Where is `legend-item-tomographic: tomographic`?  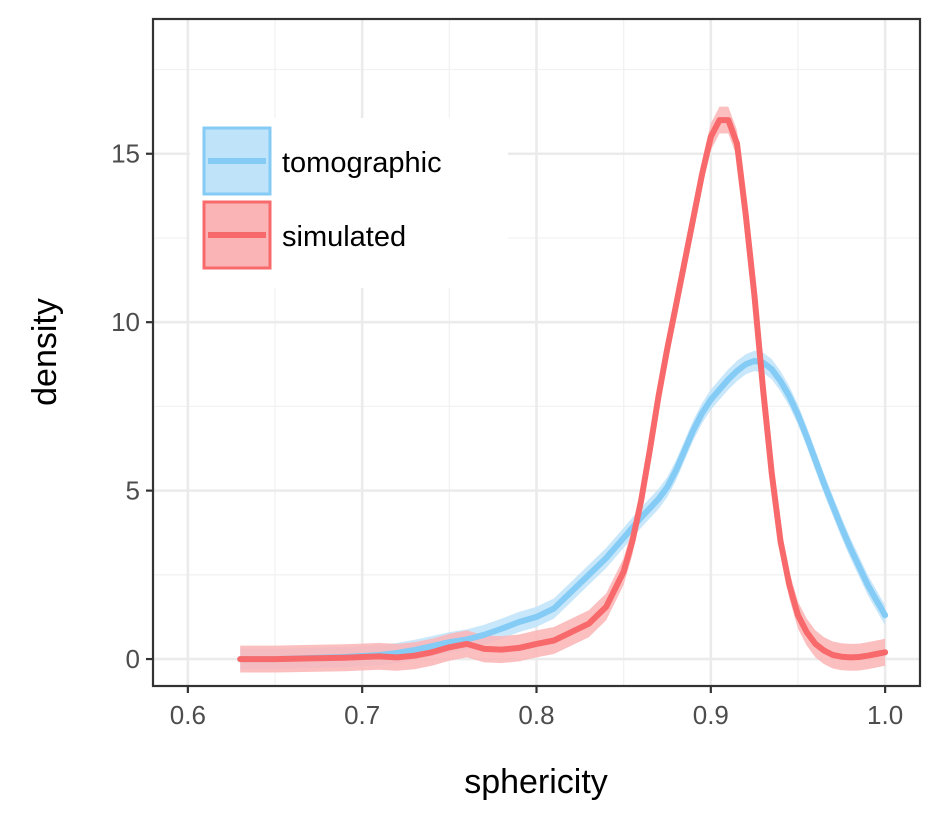 legend-item-tomographic: tomographic is located at coordinates (322, 161).